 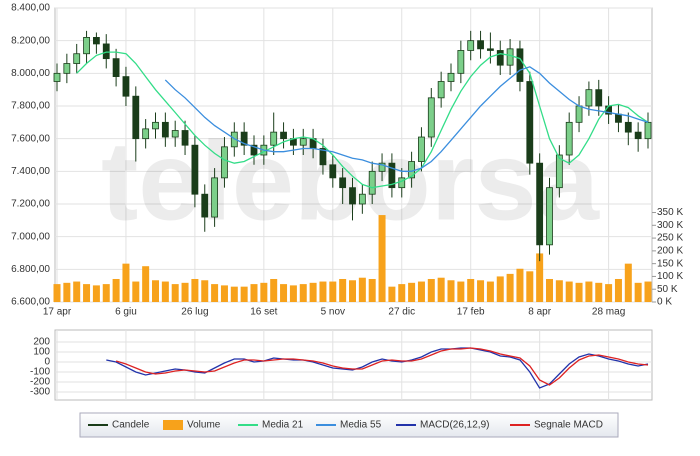 What do you see at coordinates (40, 372) in the screenshot?
I see `y-tick-label: -100` at bounding box center [40, 372].